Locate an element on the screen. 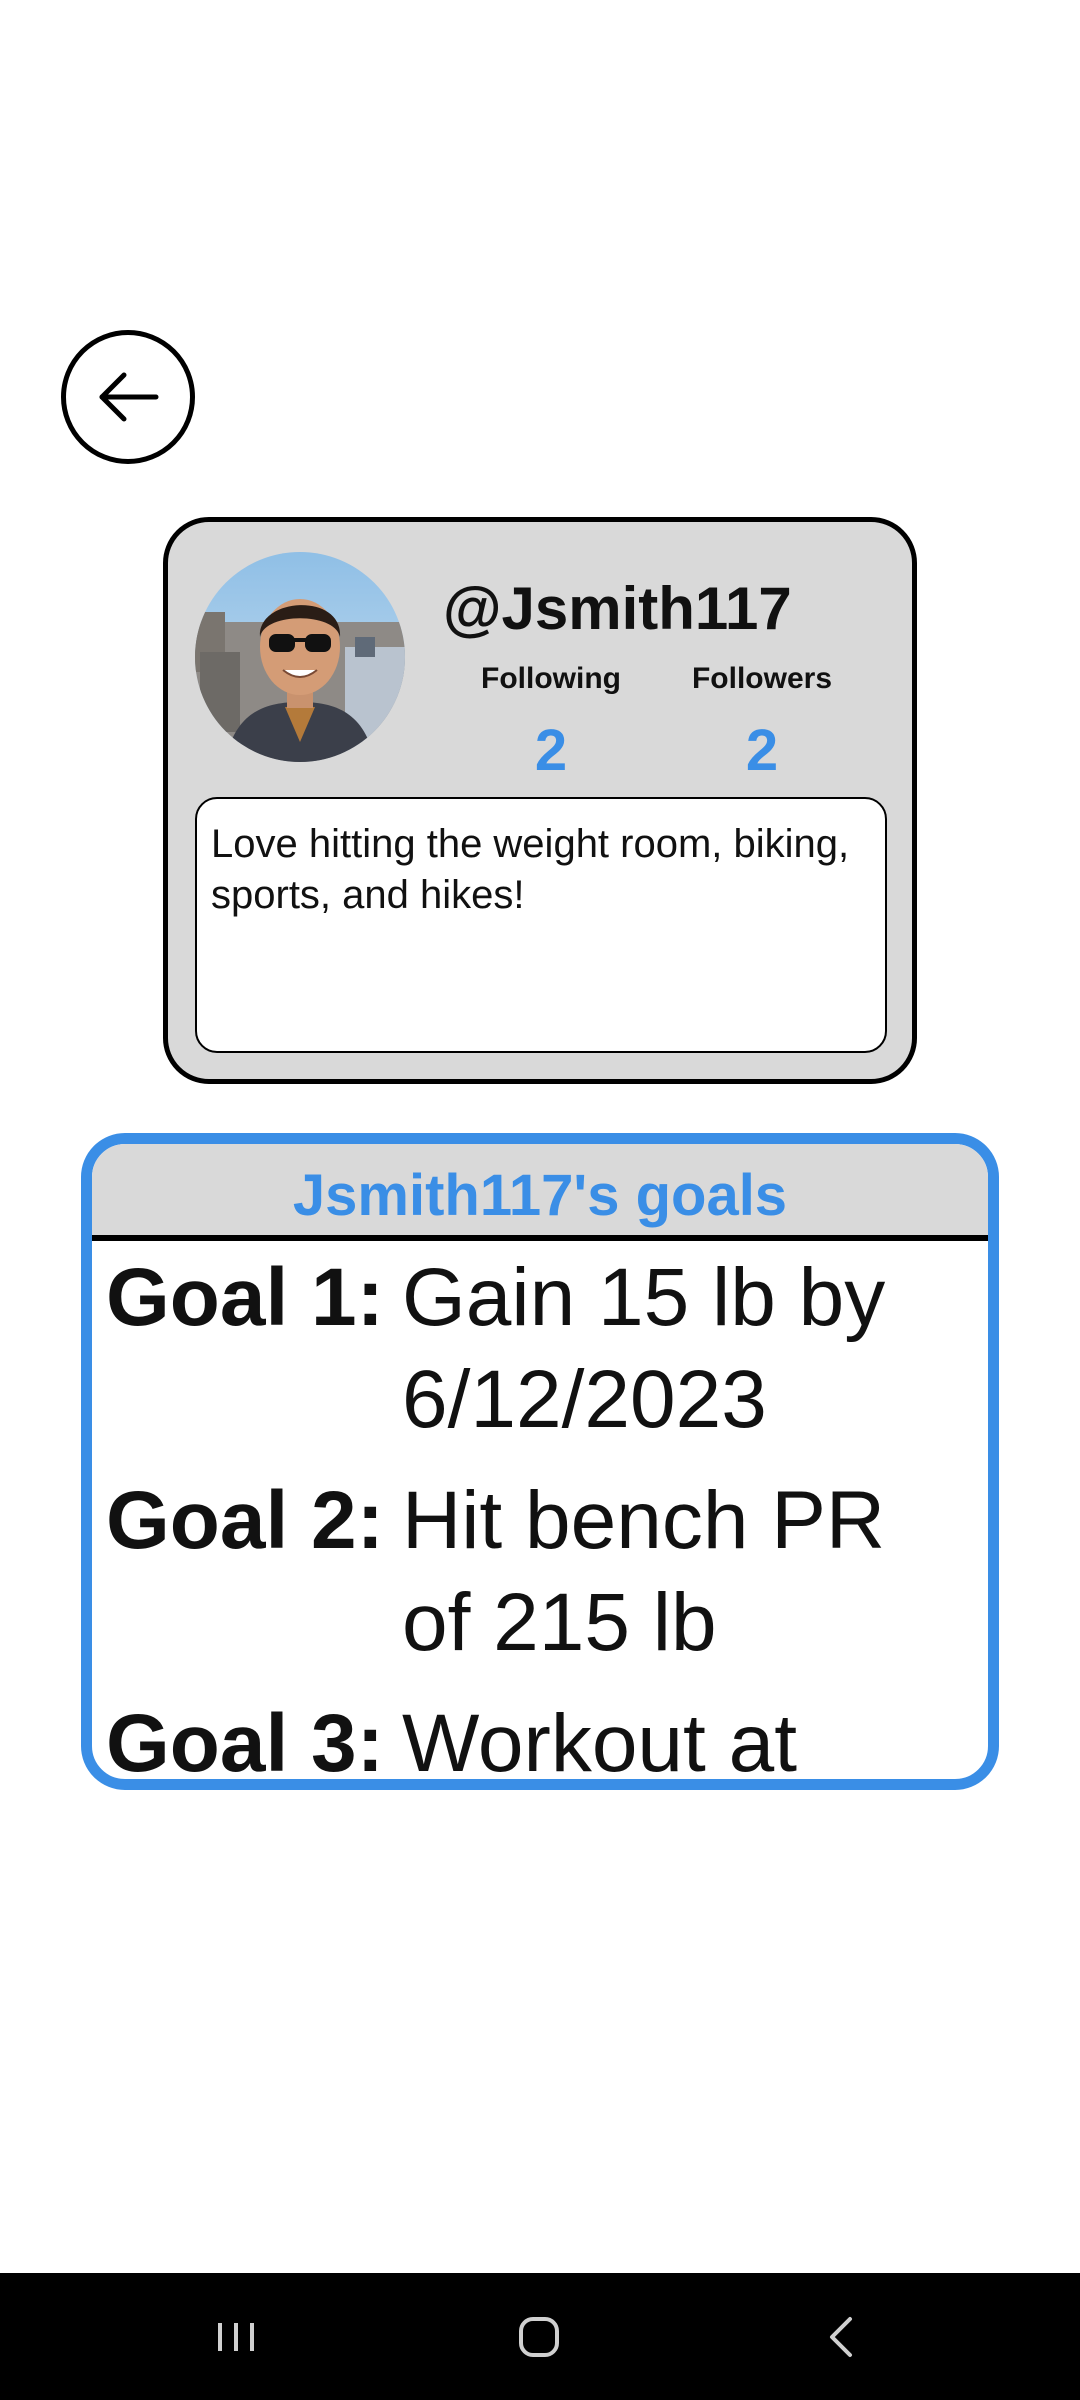 This screenshot has height=2400, width=1080. avatar-image is located at coordinates (300, 657).